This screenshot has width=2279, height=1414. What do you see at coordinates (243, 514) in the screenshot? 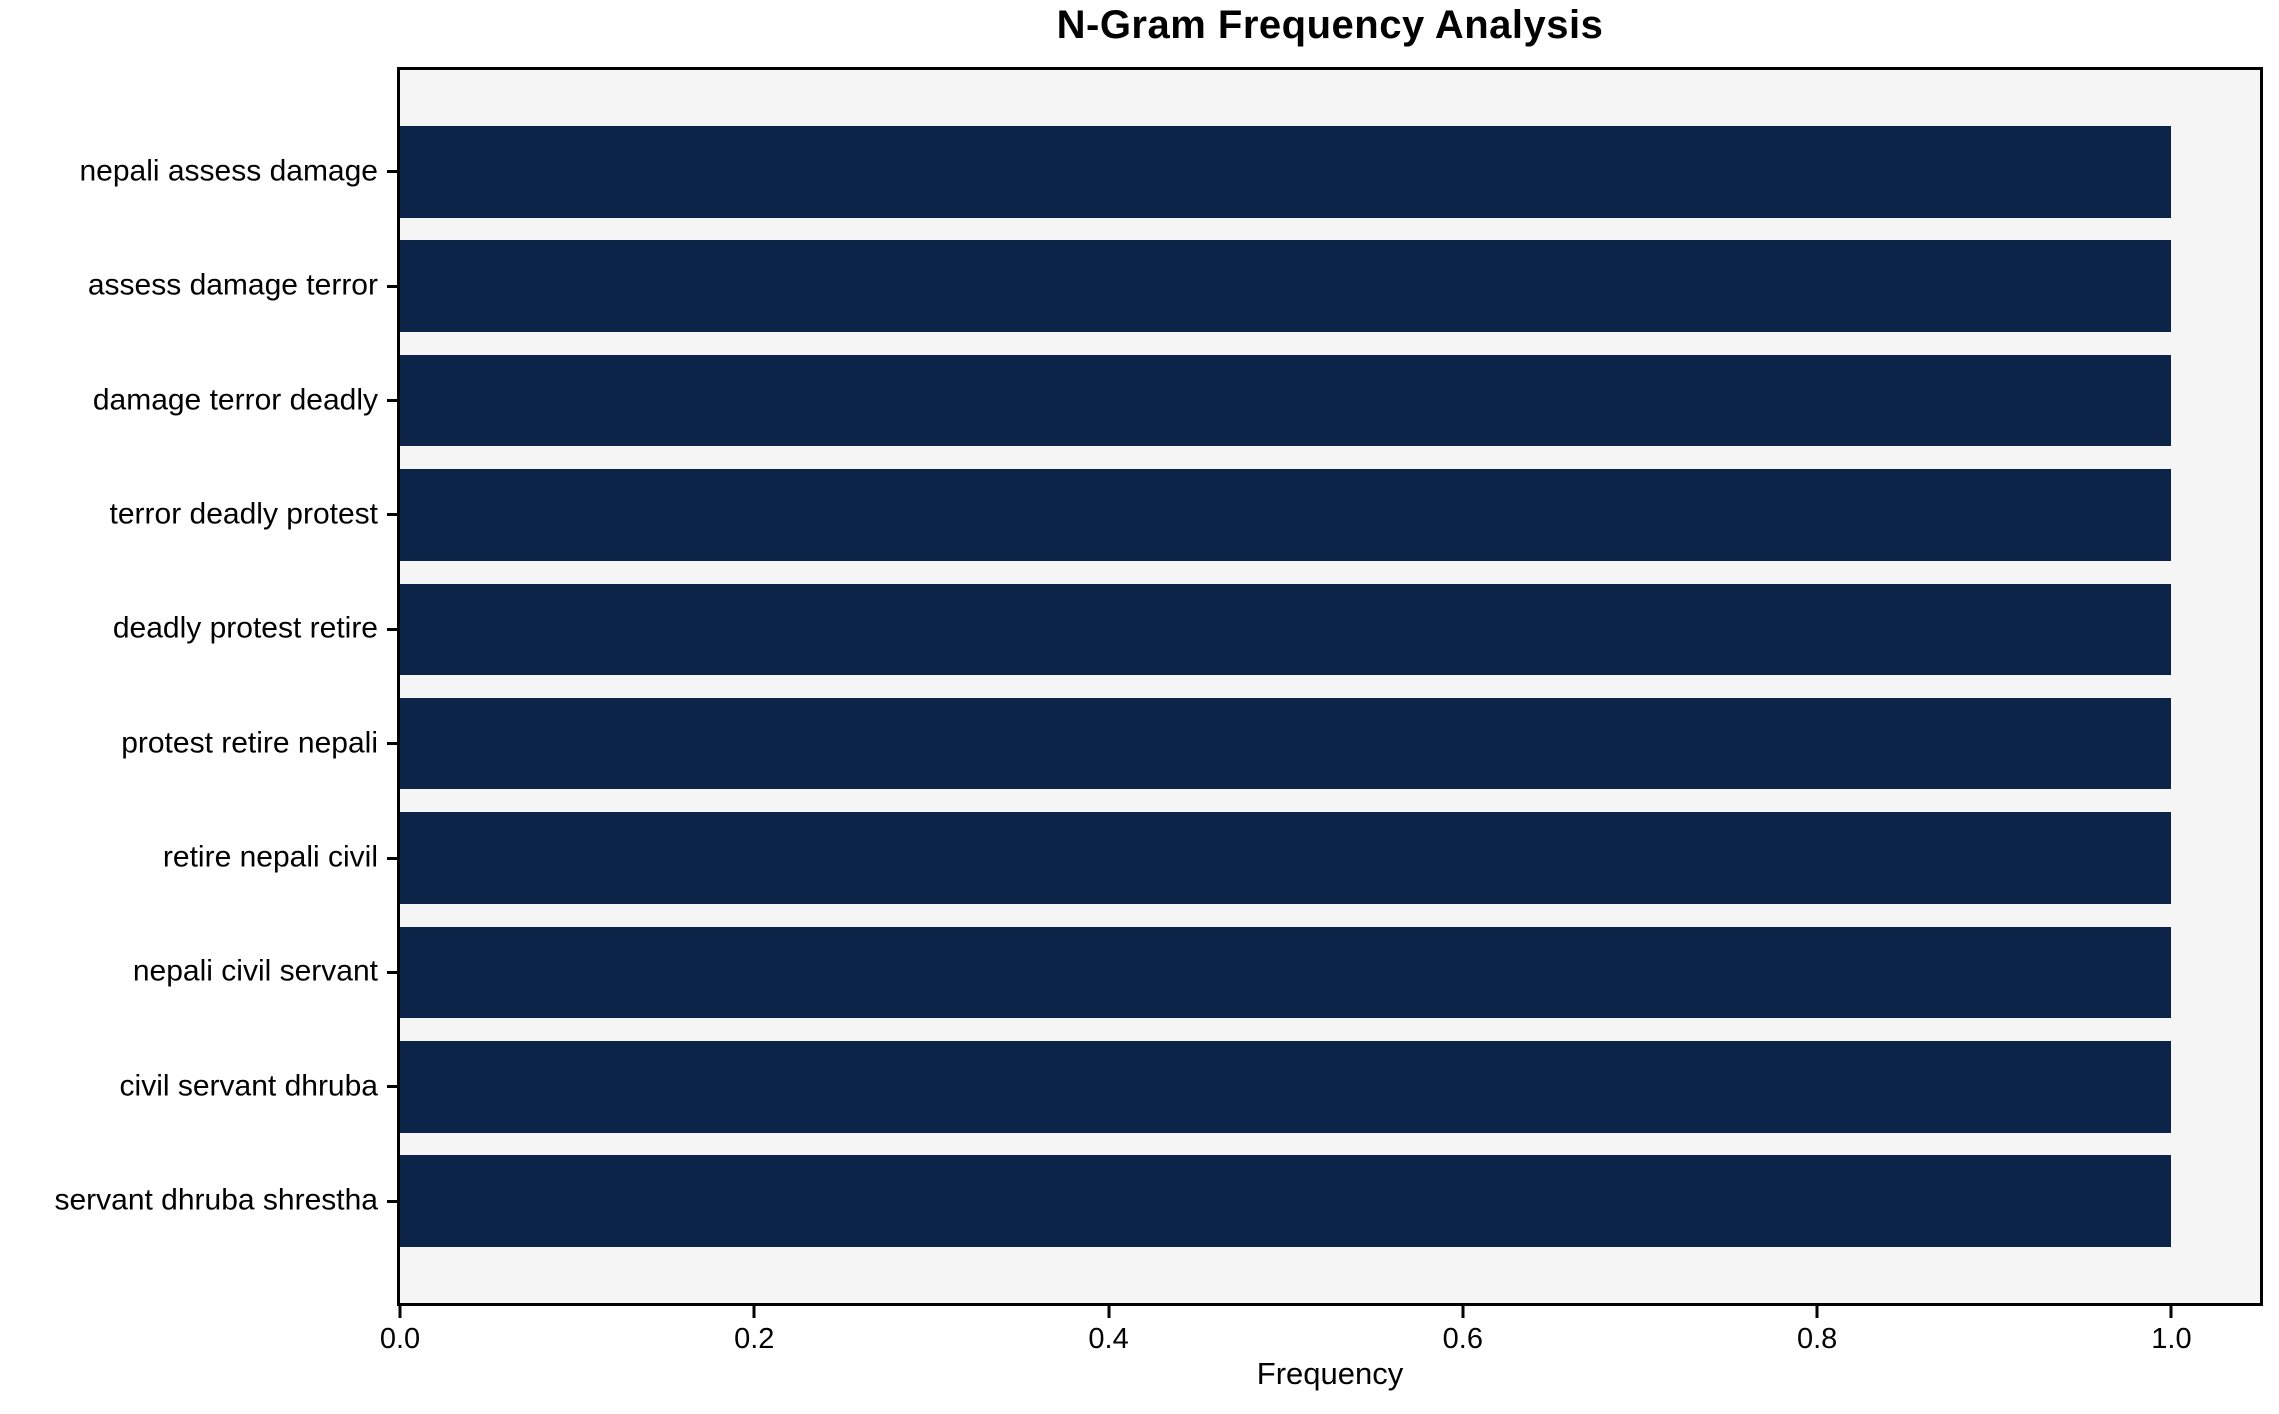
I see `y-tick-label: terror deadly protest` at bounding box center [243, 514].